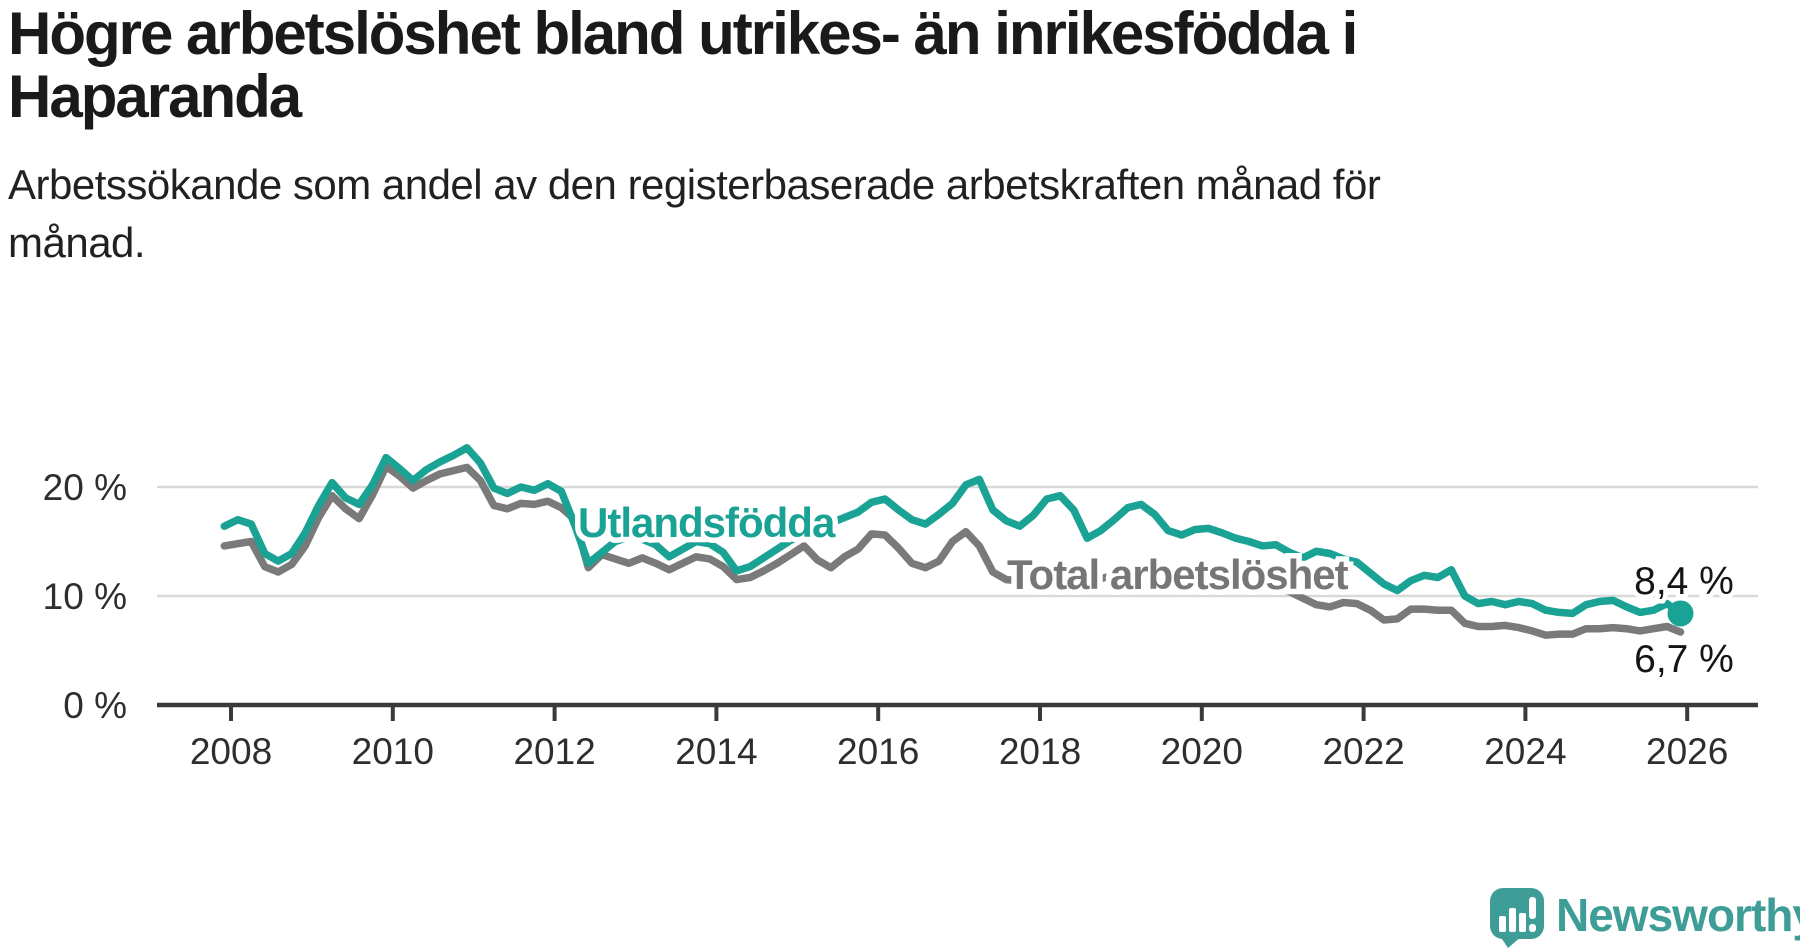 This screenshot has height=948, width=1800. Describe the element at coordinates (1178, 574) in the screenshot. I see `series-label-total-arbetsloshet: Total arbetslöshet` at that location.